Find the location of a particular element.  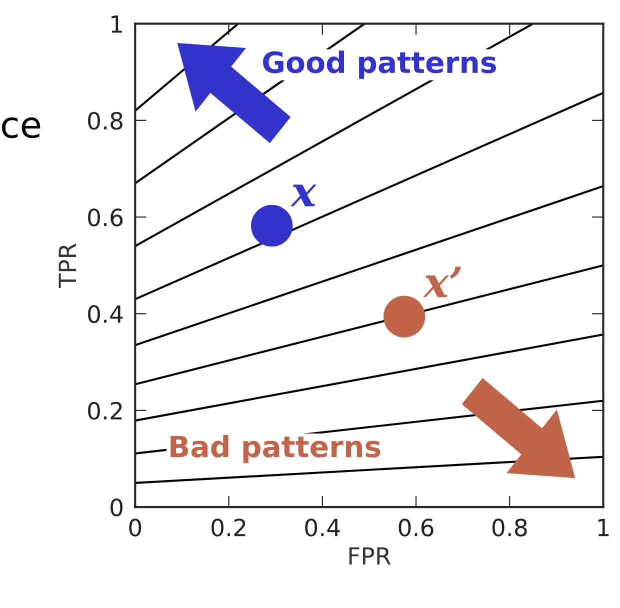

x-tick-label: 1 is located at coordinates (603, 527).